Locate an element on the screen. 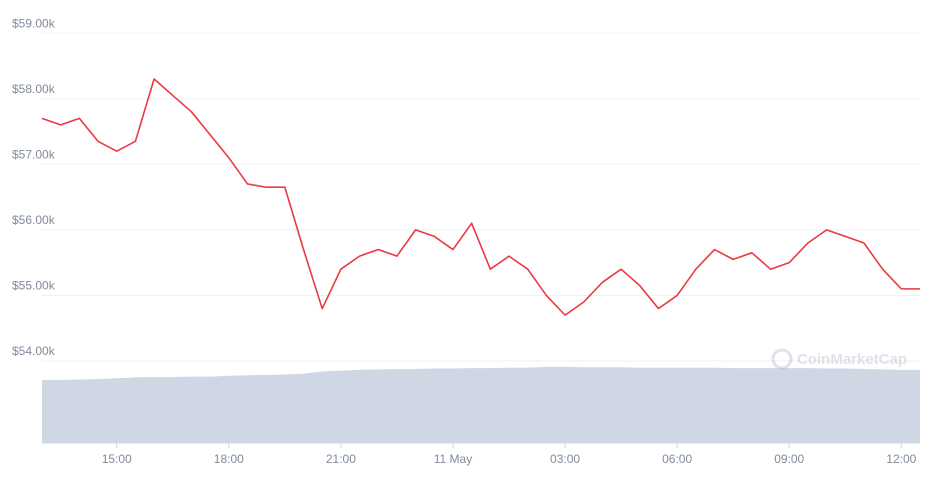  y-tick-label: $57.00k is located at coordinates (34, 154).